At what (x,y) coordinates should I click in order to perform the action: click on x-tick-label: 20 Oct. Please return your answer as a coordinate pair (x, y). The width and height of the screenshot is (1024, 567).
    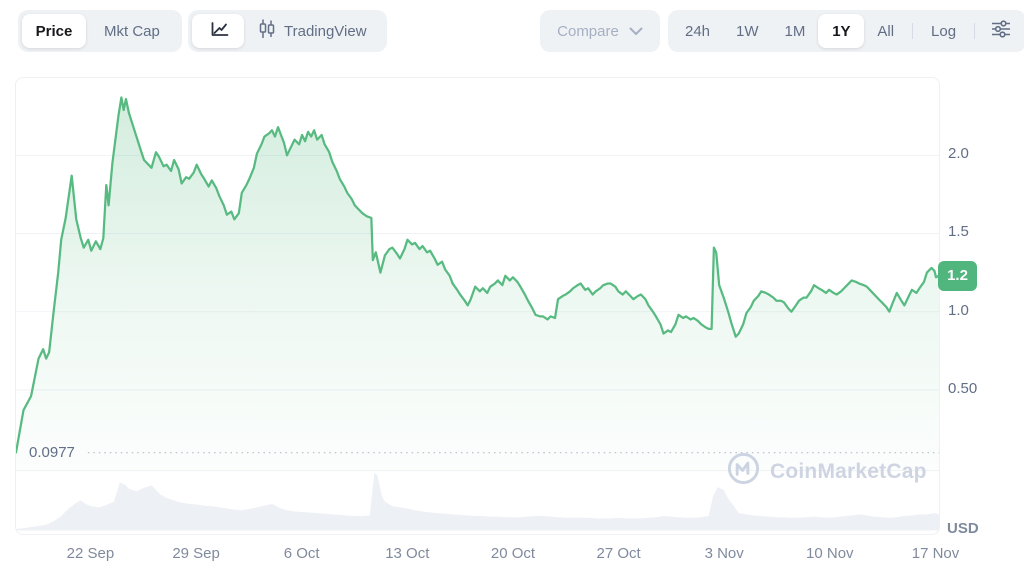
    Looking at the image, I should click on (513, 553).